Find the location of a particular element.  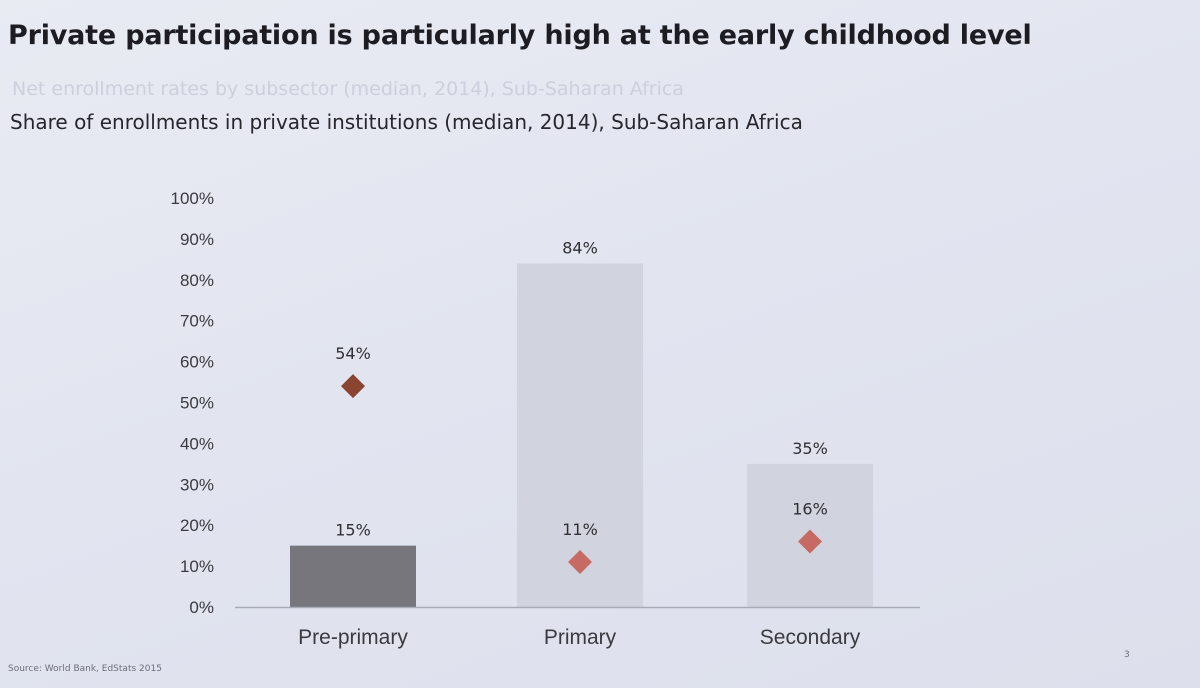

bar-value-label: 35% is located at coordinates (810, 448).